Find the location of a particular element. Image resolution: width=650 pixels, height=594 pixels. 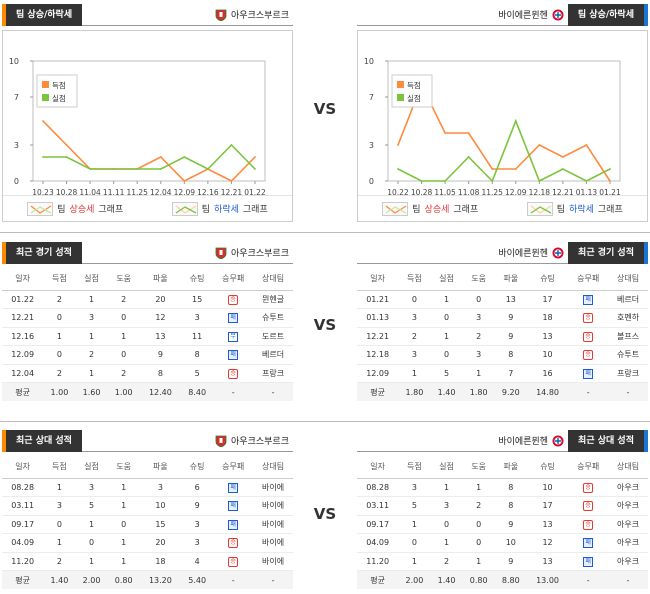

shot-cell: 3 is located at coordinates (197, 543).